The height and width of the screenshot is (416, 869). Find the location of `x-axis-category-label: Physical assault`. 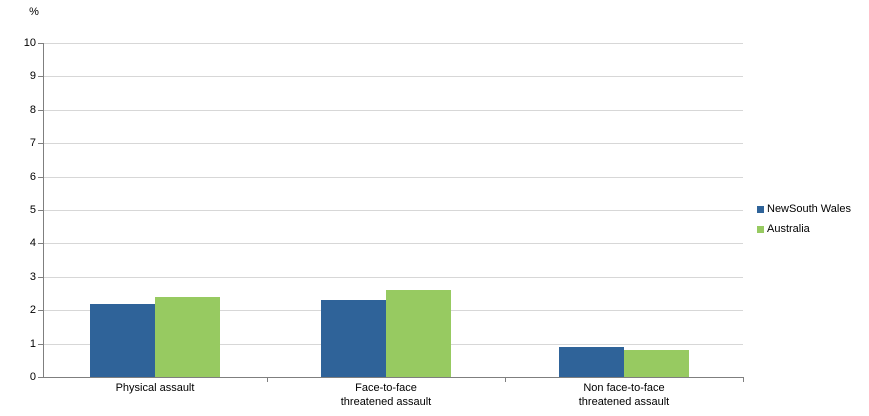

x-axis-category-label: Physical assault is located at coordinates (155, 388).